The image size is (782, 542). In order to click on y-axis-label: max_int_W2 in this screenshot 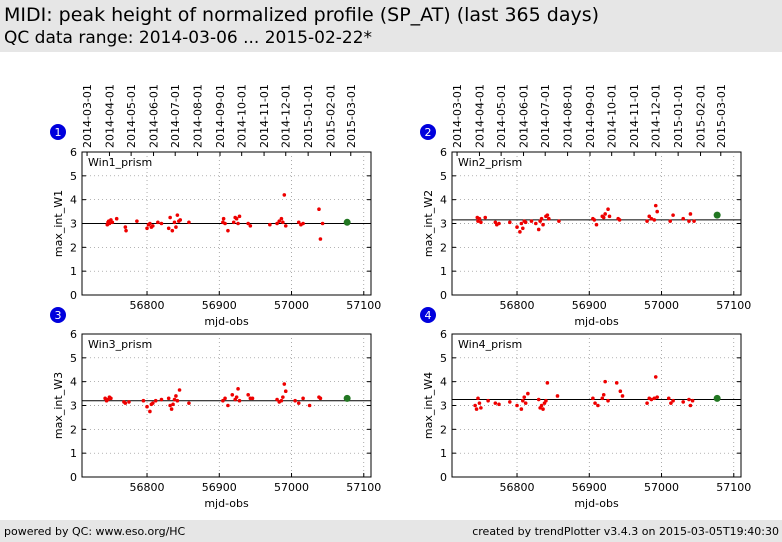, I will do `click(428, 223)`.